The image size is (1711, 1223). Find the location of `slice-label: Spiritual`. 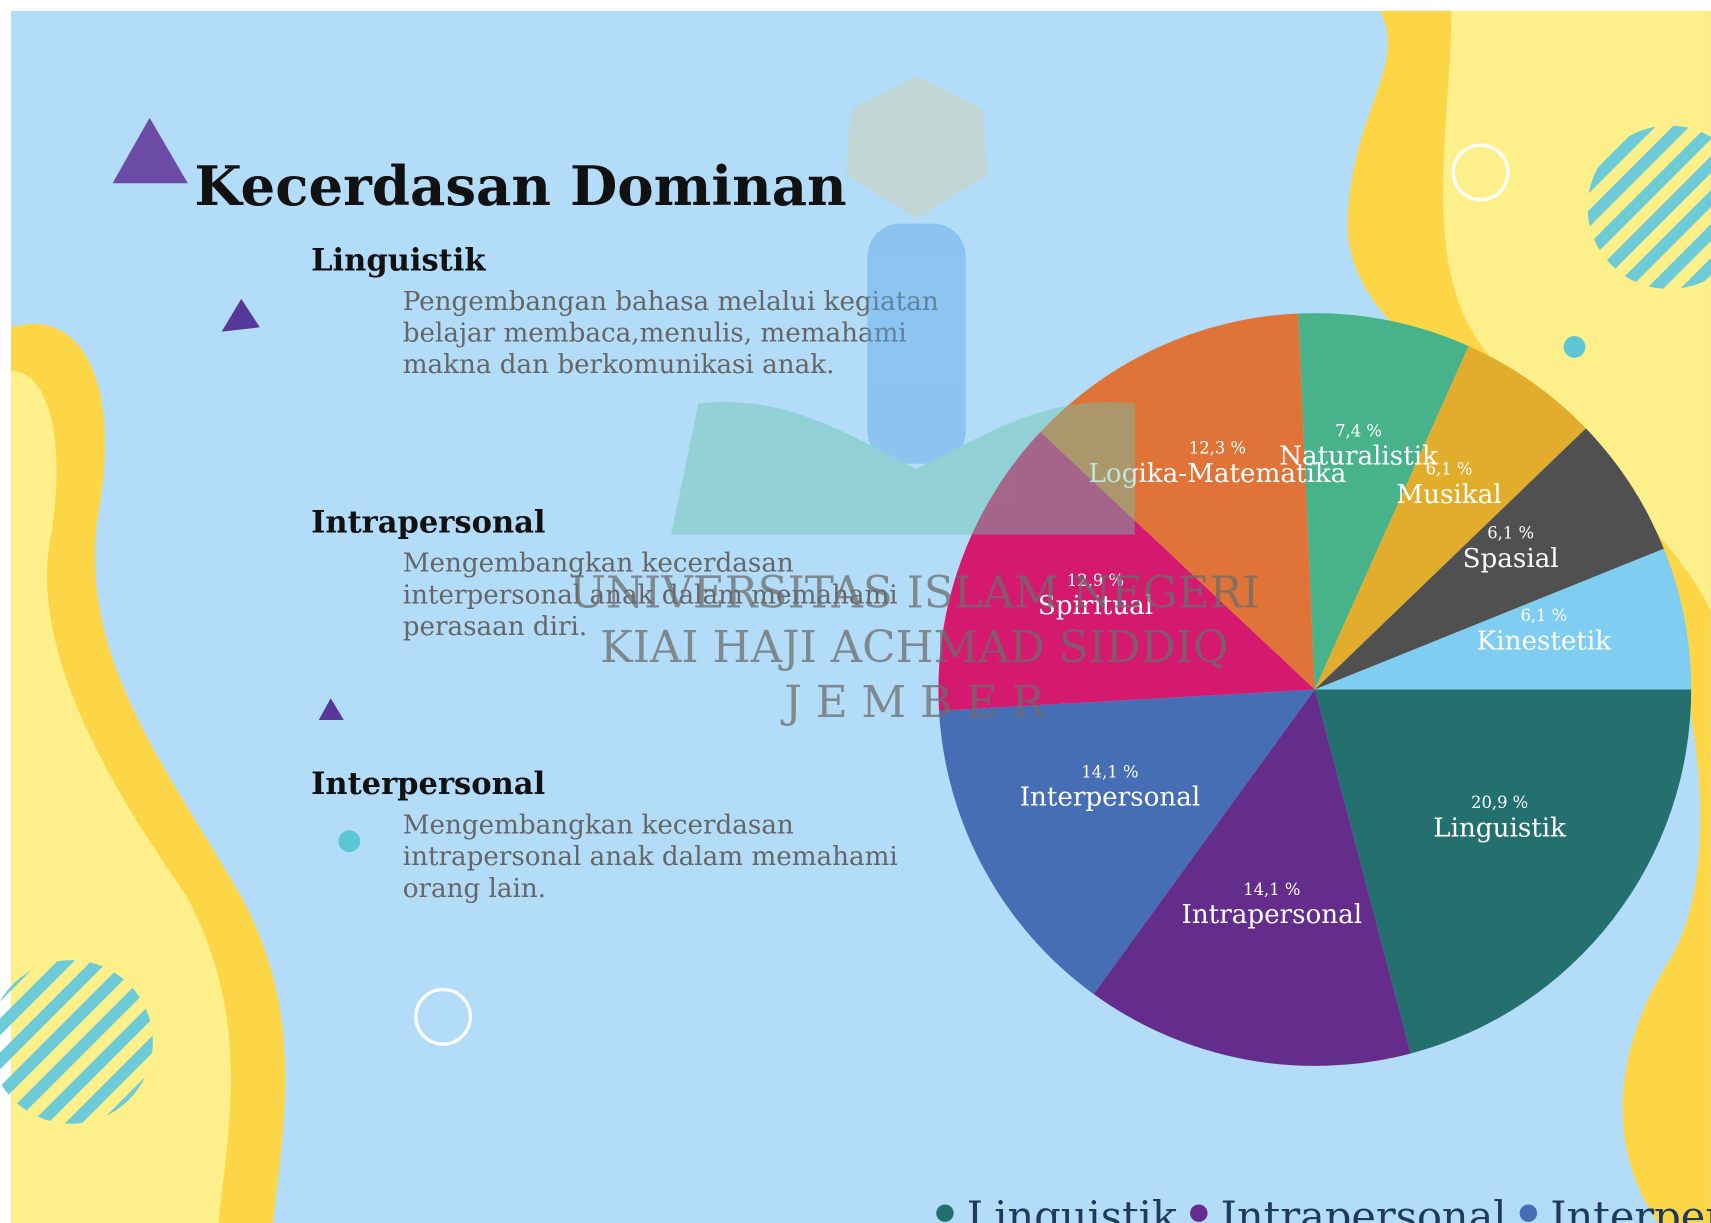

slice-label: Spiritual is located at coordinates (1095, 606).